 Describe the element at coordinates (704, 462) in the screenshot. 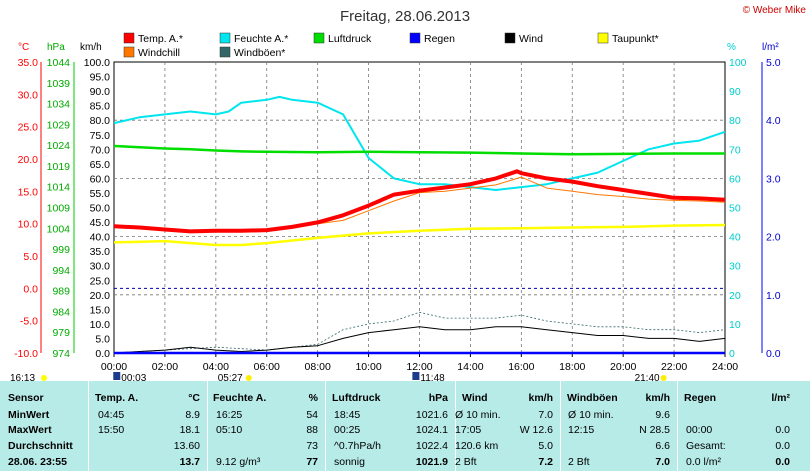

I see `rain-desc: 0.0 l/m²` at that location.